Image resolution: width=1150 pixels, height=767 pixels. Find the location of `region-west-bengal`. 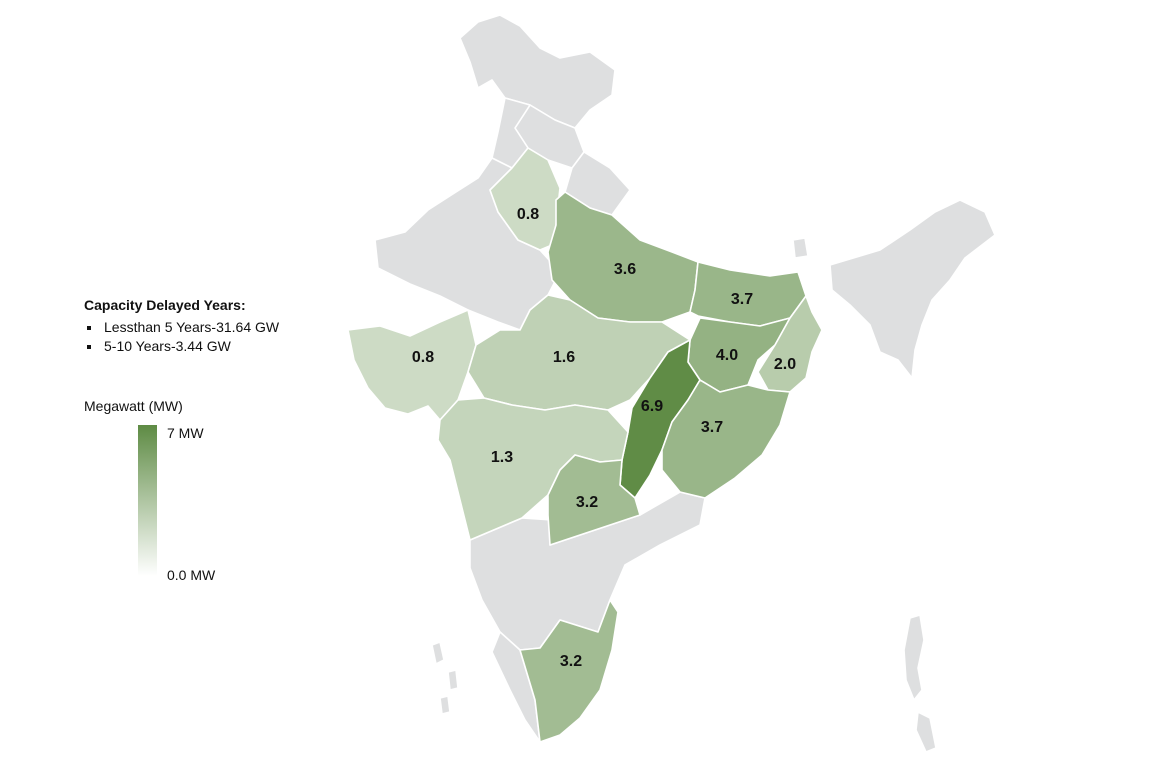

region-west-bengal is located at coordinates (790, 344).